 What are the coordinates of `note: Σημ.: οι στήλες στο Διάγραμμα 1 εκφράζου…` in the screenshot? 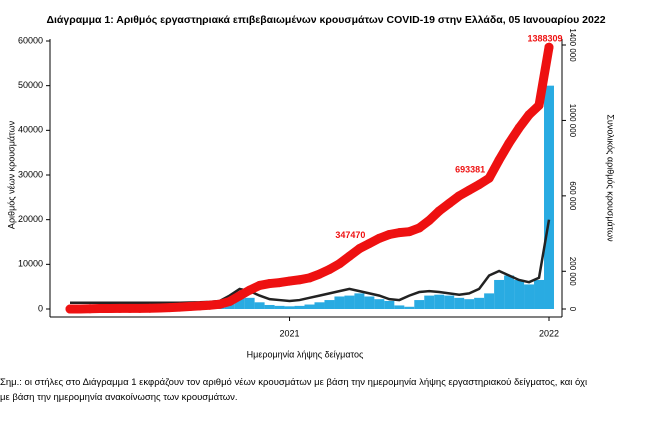 It's located at (325, 390).